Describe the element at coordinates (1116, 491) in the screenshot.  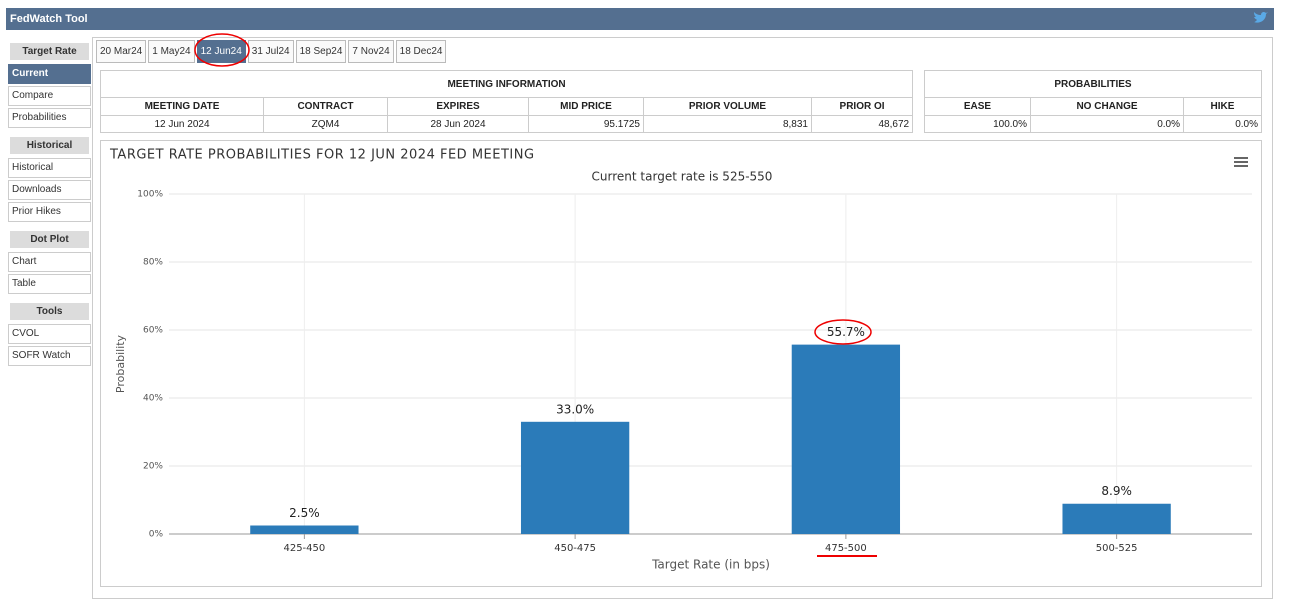
I see `value-label: 8.9%` at that location.